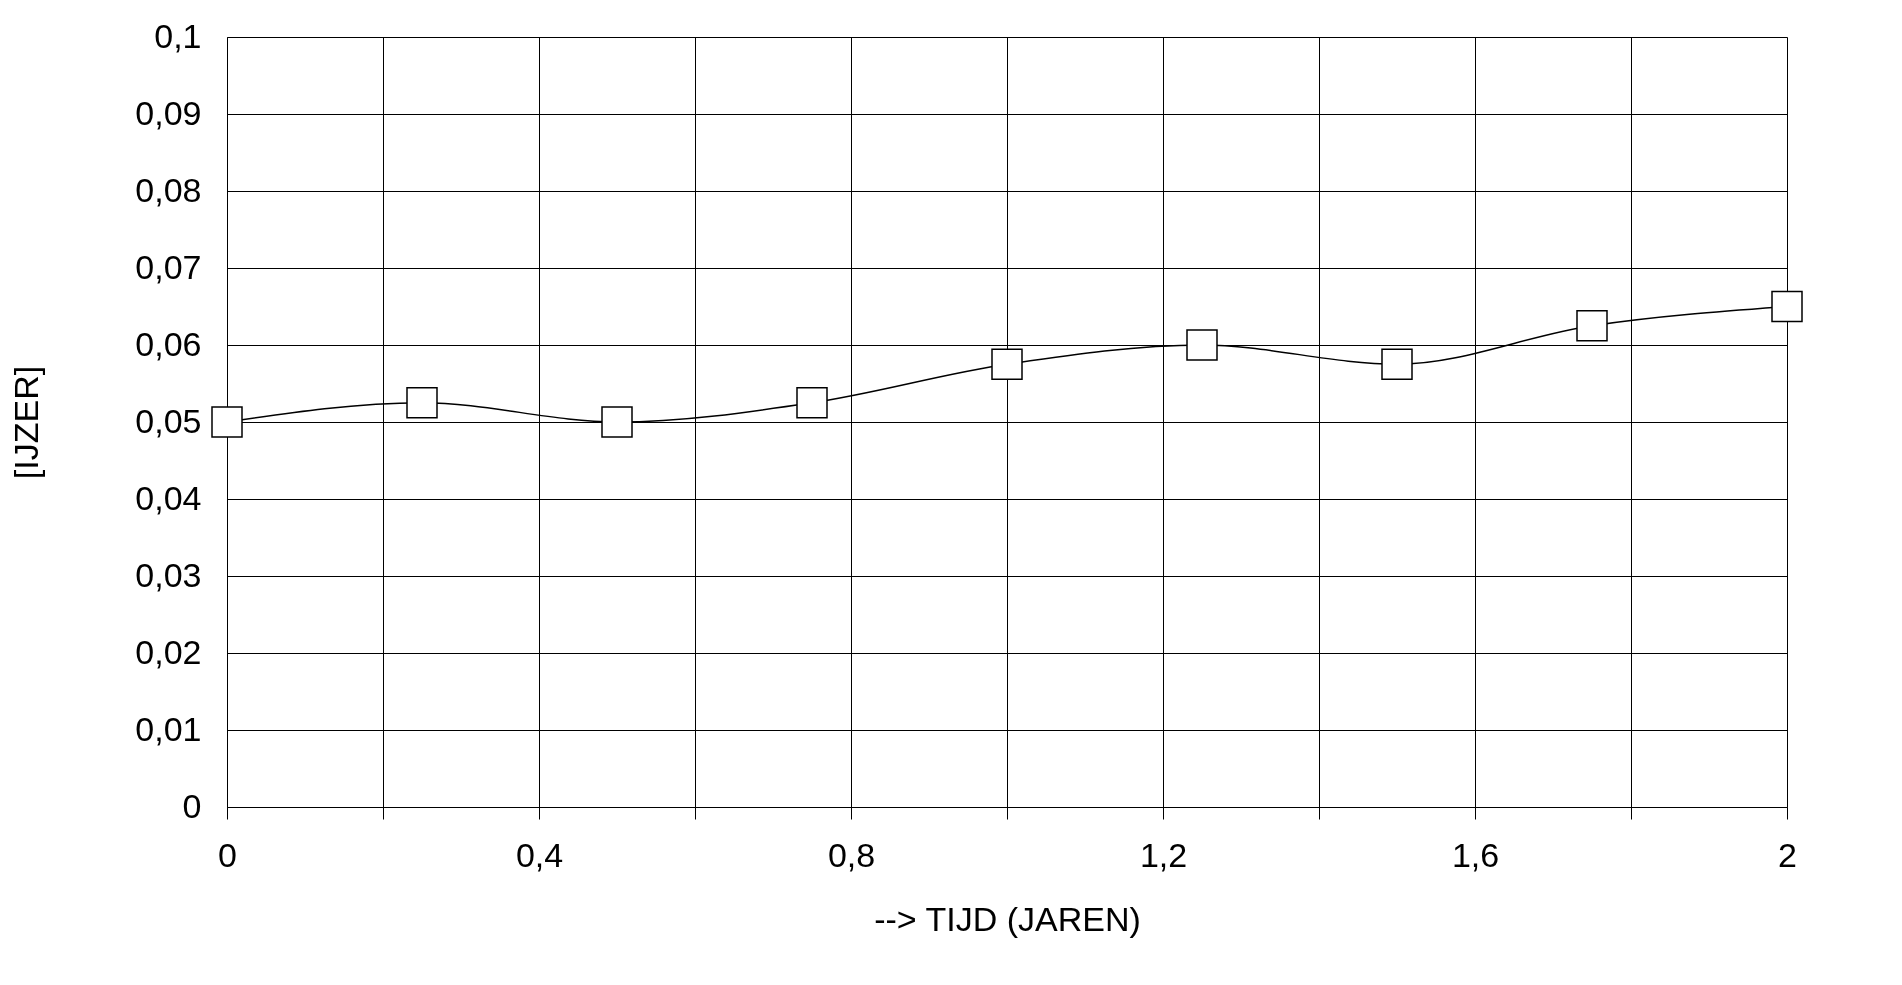 The width and height of the screenshot is (1902, 985). What do you see at coordinates (168, 266) in the screenshot?
I see `y-tick-label: 0,07` at bounding box center [168, 266].